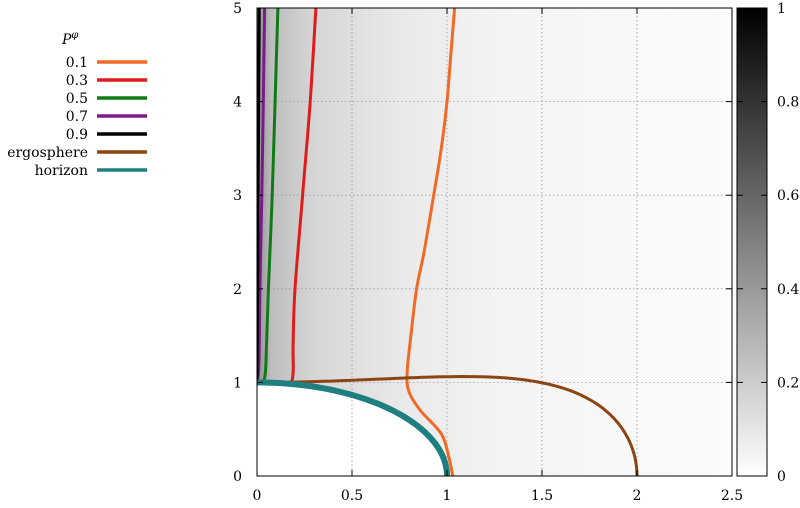 This screenshot has width=800, height=508. What do you see at coordinates (353, 427) in the screenshot?
I see `series-line-horizon` at bounding box center [353, 427].